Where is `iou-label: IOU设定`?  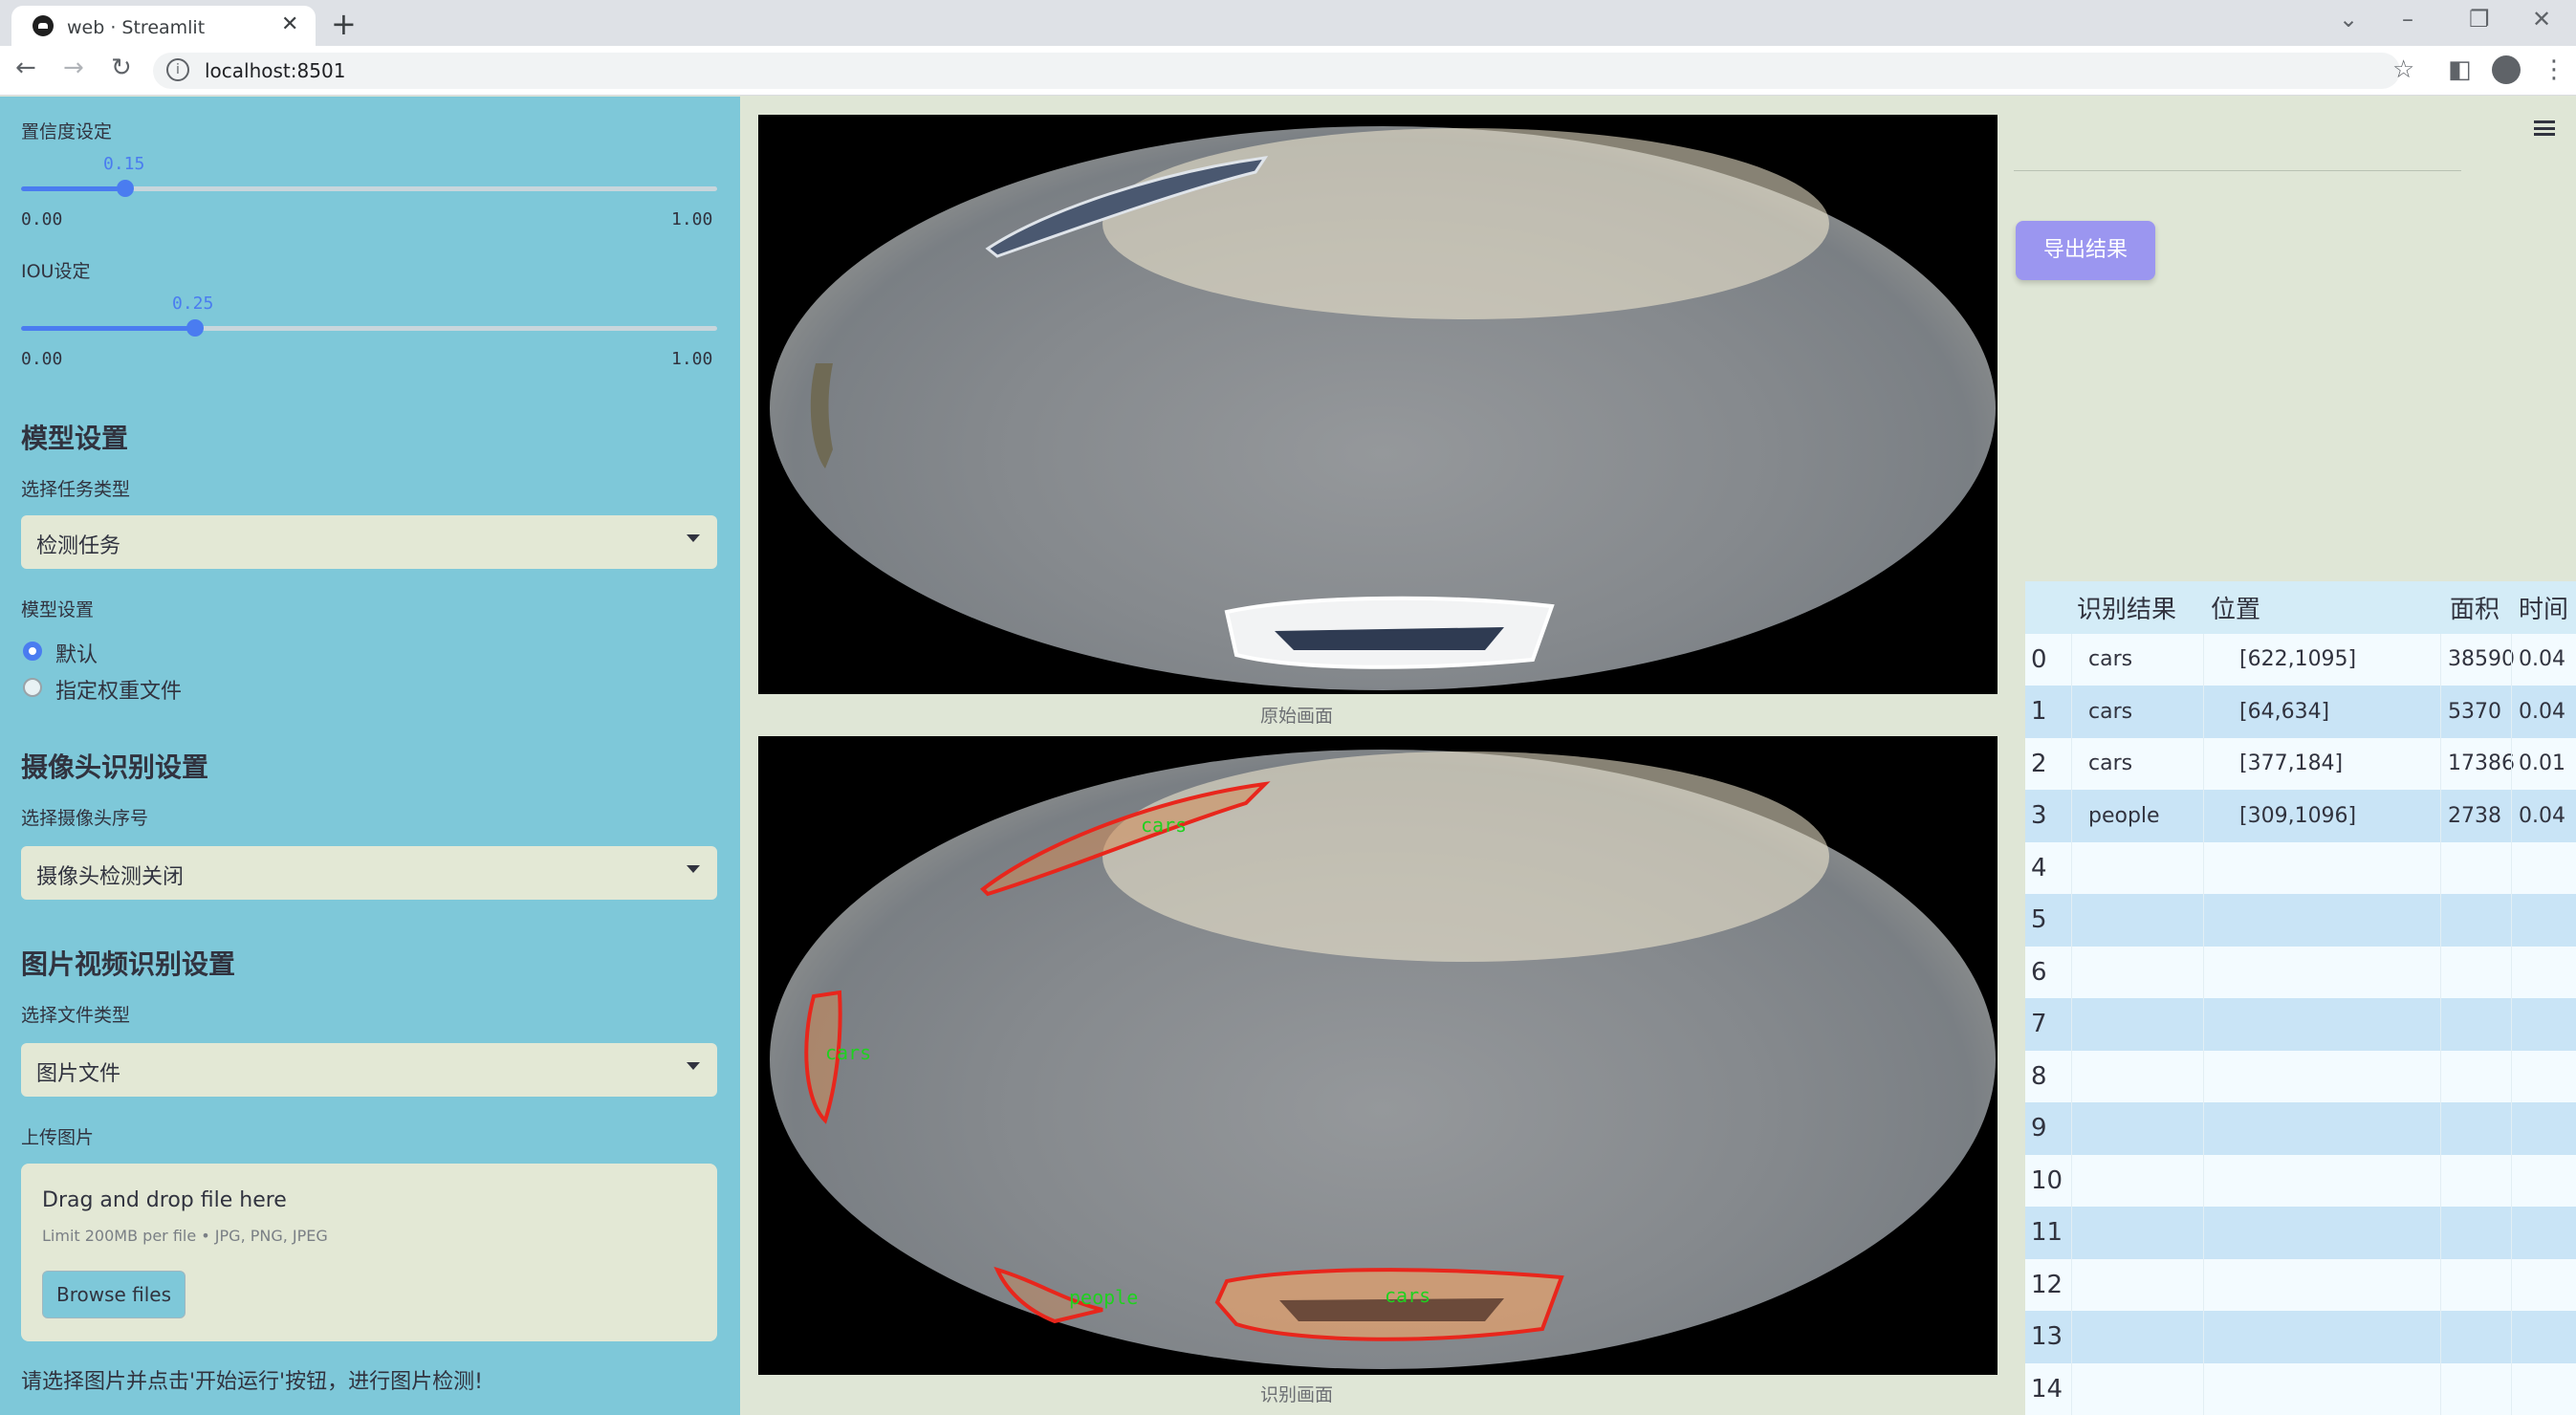 iou-label: IOU设定 is located at coordinates (56, 272).